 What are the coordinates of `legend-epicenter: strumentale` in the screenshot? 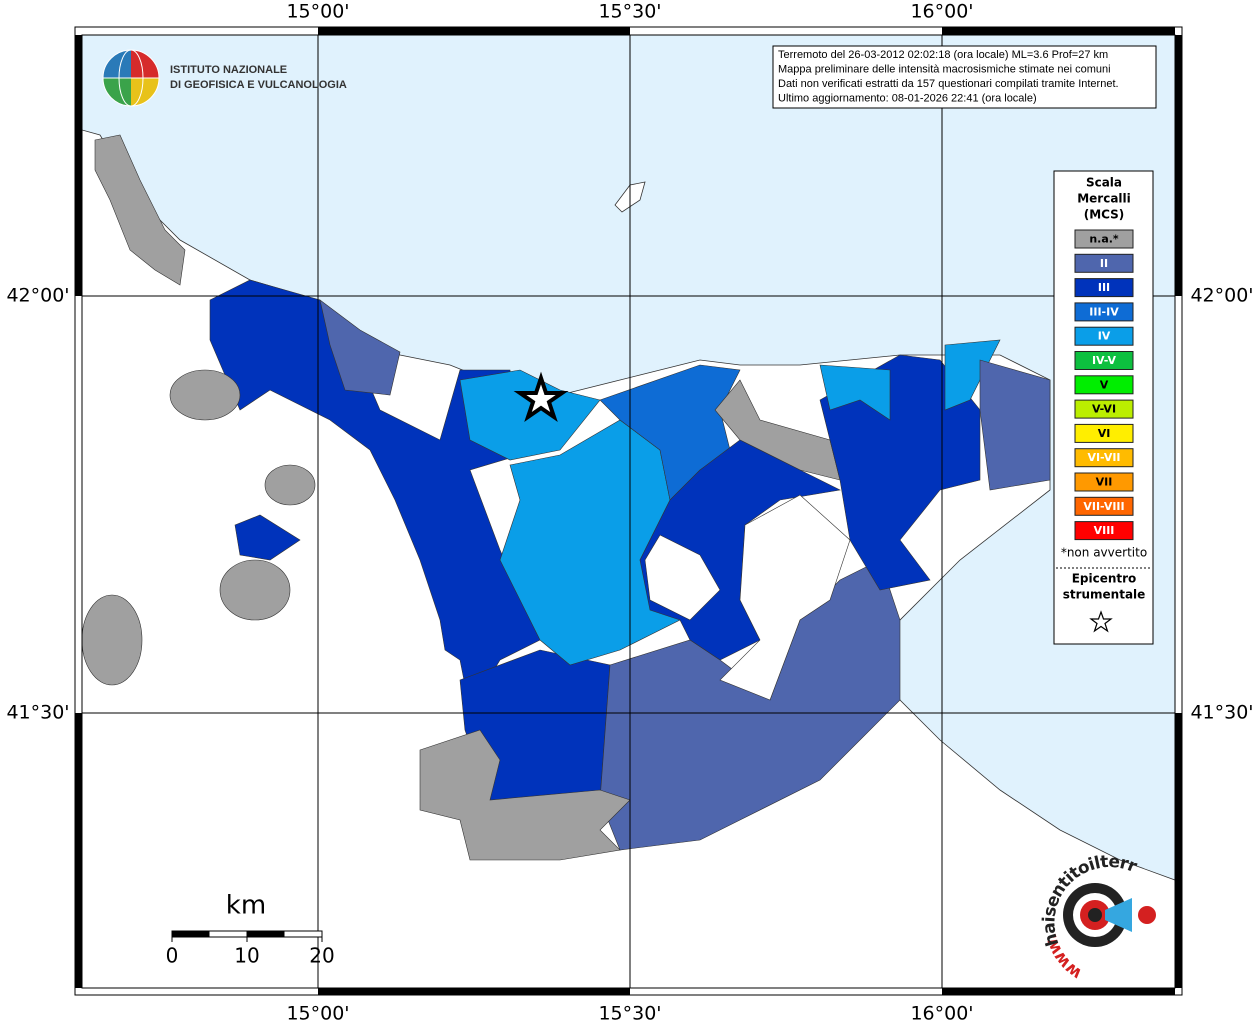 It's located at (1104, 595).